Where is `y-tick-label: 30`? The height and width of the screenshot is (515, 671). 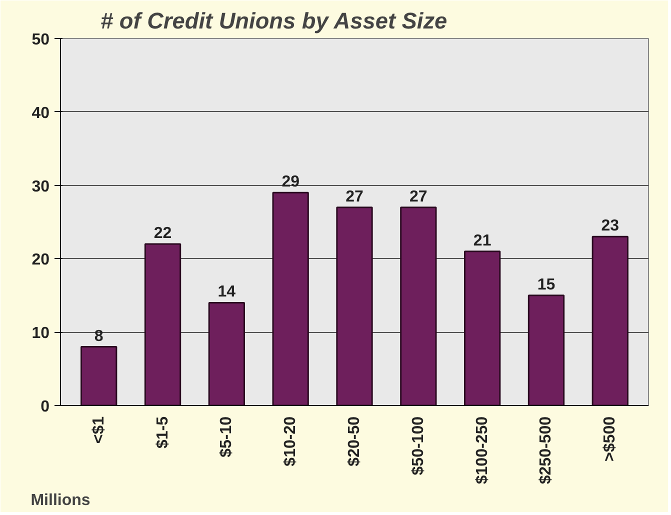 y-tick-label: 30 is located at coordinates (41, 187).